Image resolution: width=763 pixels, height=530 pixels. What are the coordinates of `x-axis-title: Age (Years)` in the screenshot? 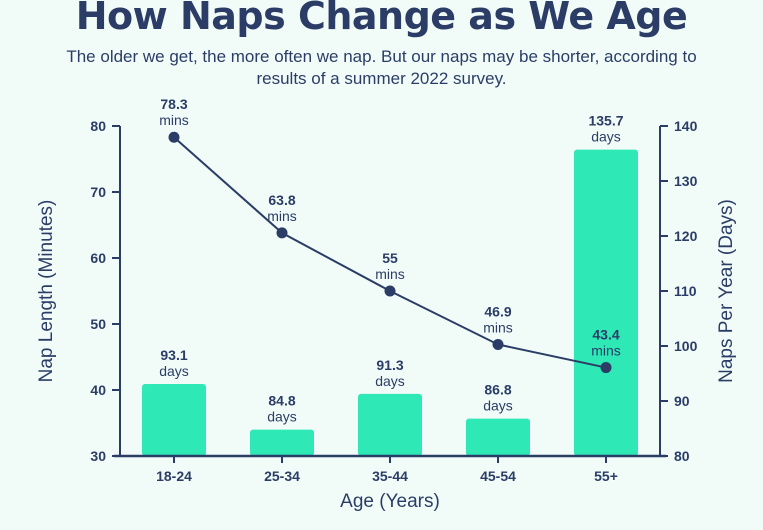 It's located at (390, 501).